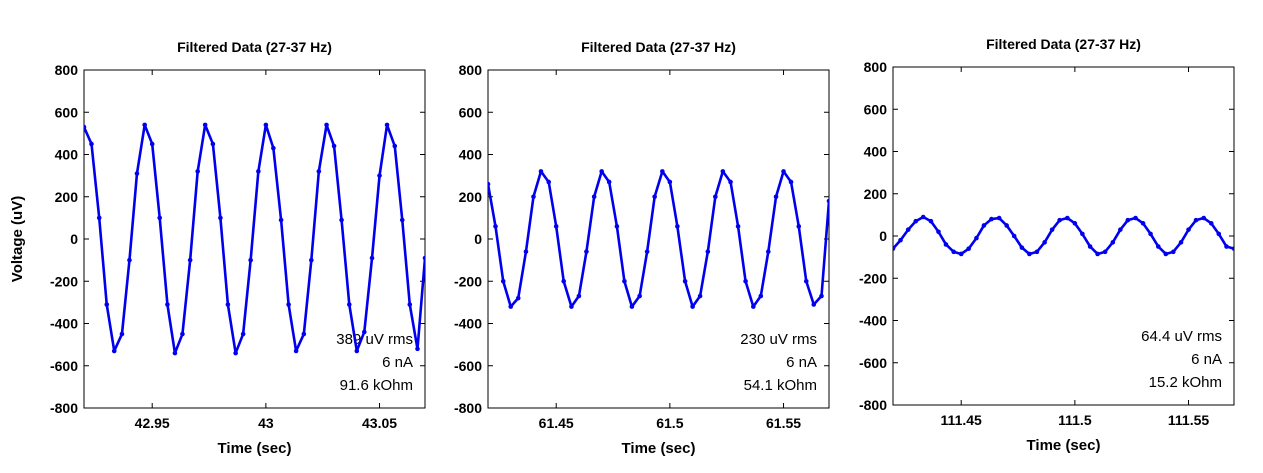  What do you see at coordinates (1181, 336) in the screenshot?
I see `annotation-1: 64.4 uV rms` at bounding box center [1181, 336].